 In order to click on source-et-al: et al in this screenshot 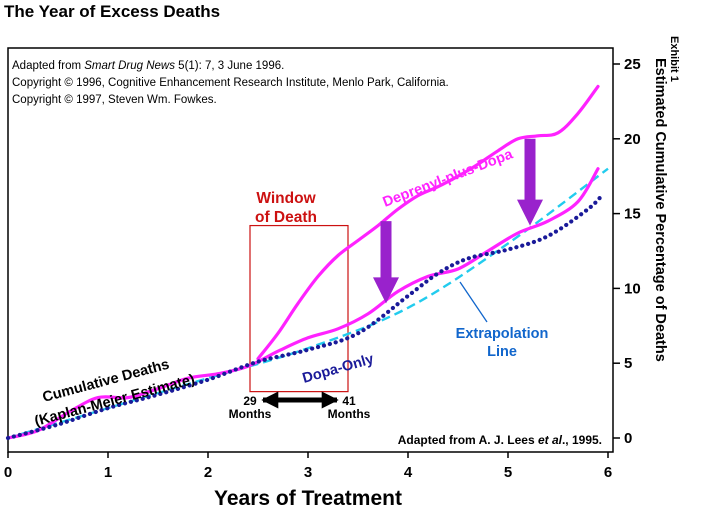, I will do `click(550, 440)`.